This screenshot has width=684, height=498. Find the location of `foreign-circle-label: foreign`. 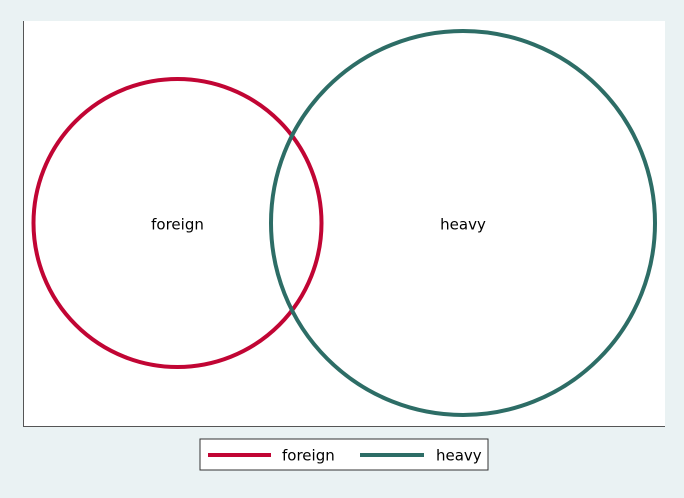

foreign-circle-label: foreign is located at coordinates (177, 225).